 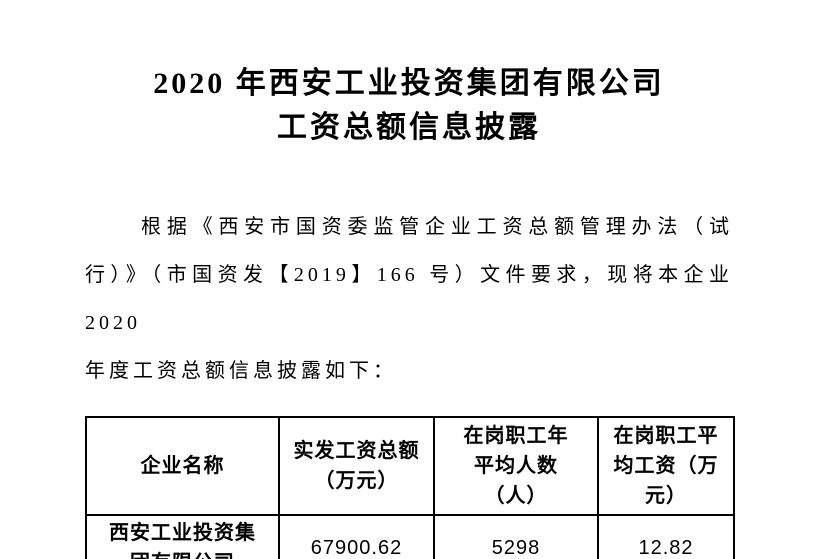 What do you see at coordinates (182, 466) in the screenshot?
I see `header-company-name: 企业名称` at bounding box center [182, 466].